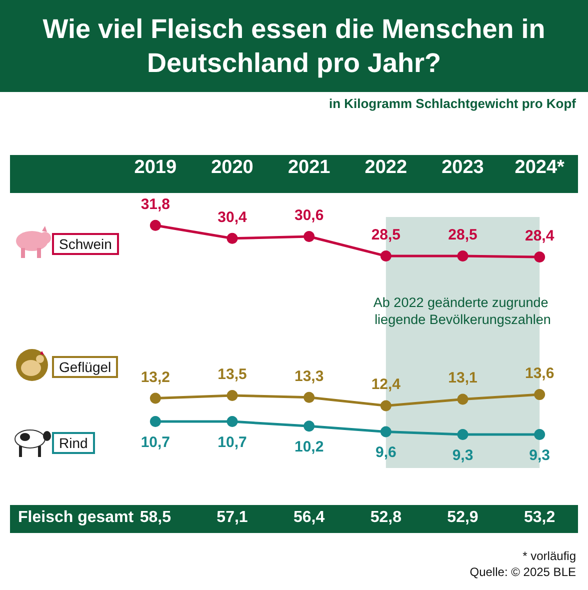  Describe the element at coordinates (549, 556) in the screenshot. I see `text: * vorläufig` at that location.